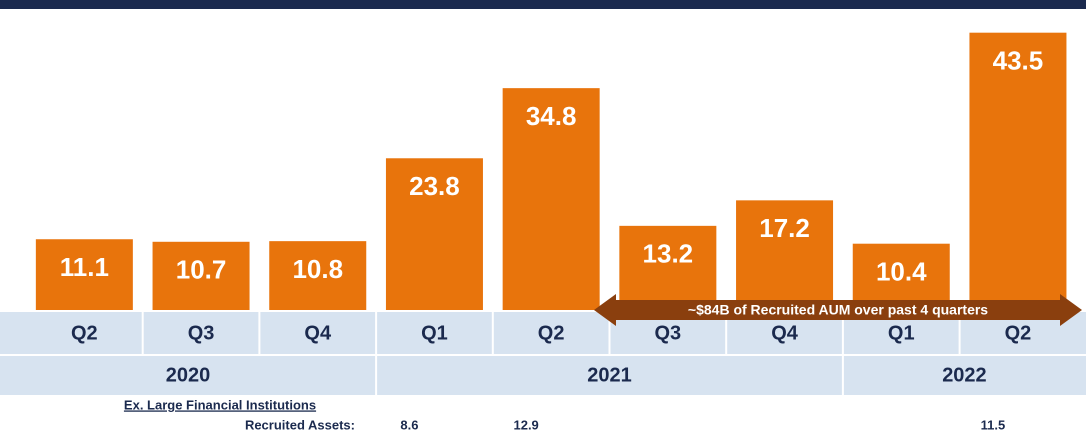 The height and width of the screenshot is (443, 1086). I want to click on value-label: 23.8, so click(434, 186).